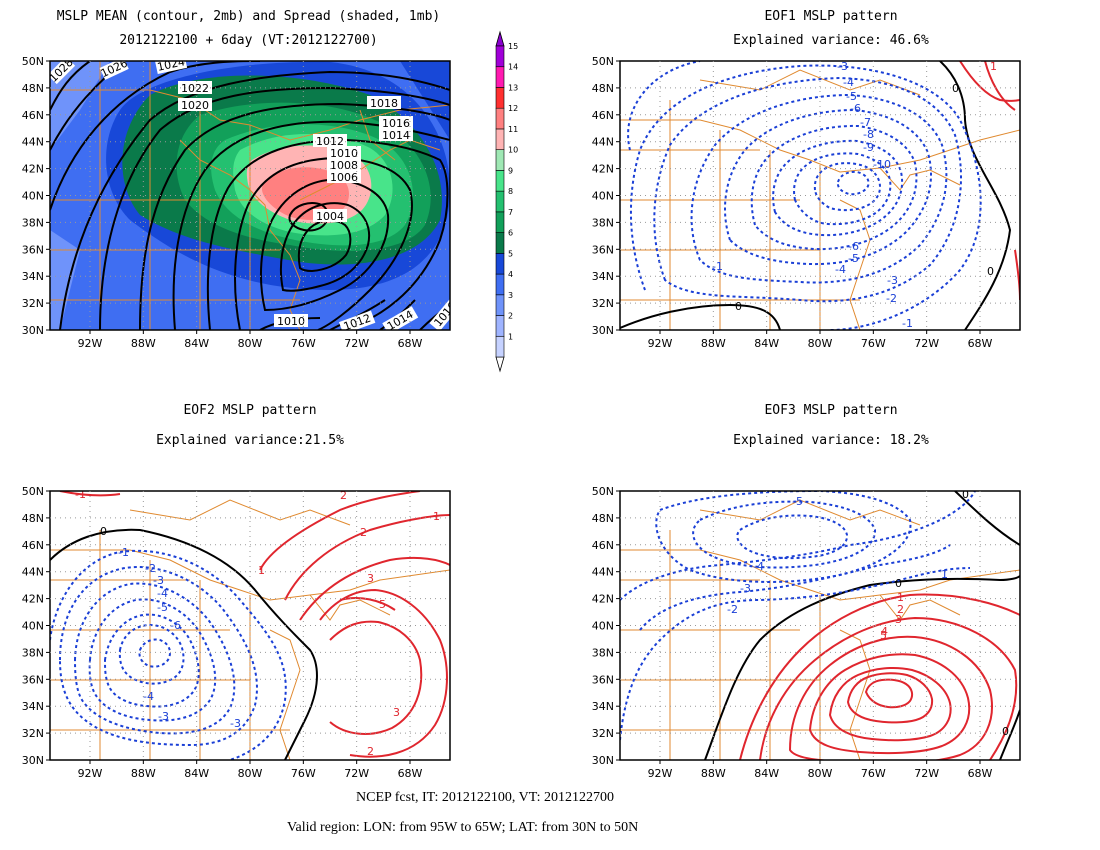 This screenshot has width=1100, height=850. Describe the element at coordinates (513, 67) in the screenshot. I see `colorbar-label: 14` at that location.